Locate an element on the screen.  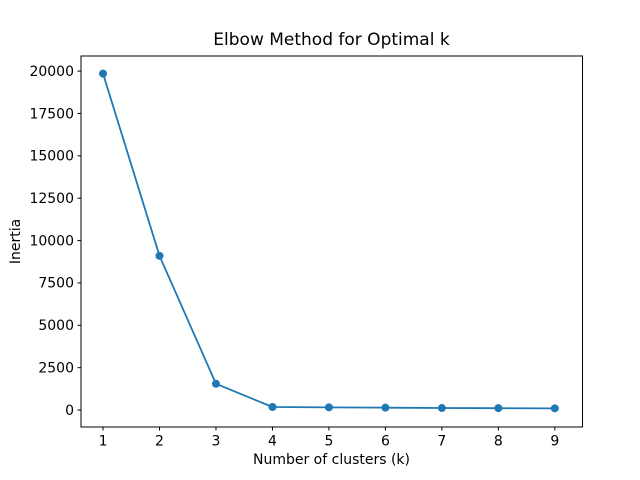
y-tick-label: 5000 is located at coordinates (56, 326).